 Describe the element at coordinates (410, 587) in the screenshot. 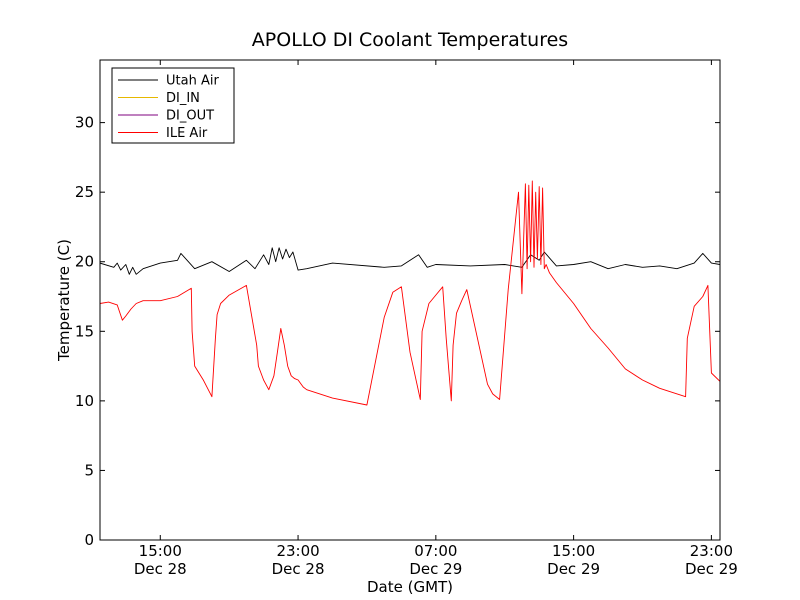

I see `x-axis-label: Date (GMT)` at that location.